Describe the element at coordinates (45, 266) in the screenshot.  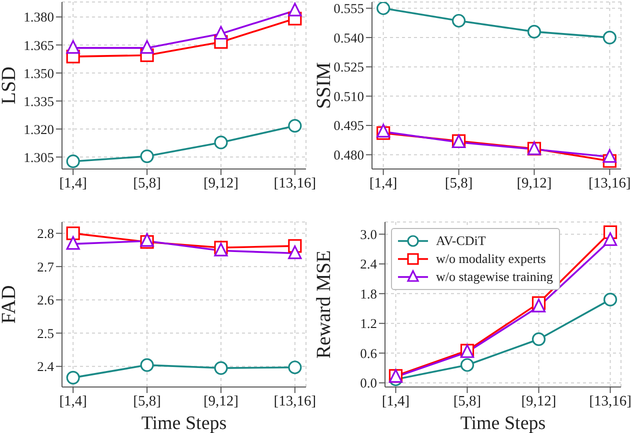
I see `y-tick-label: 2.7` at that location.